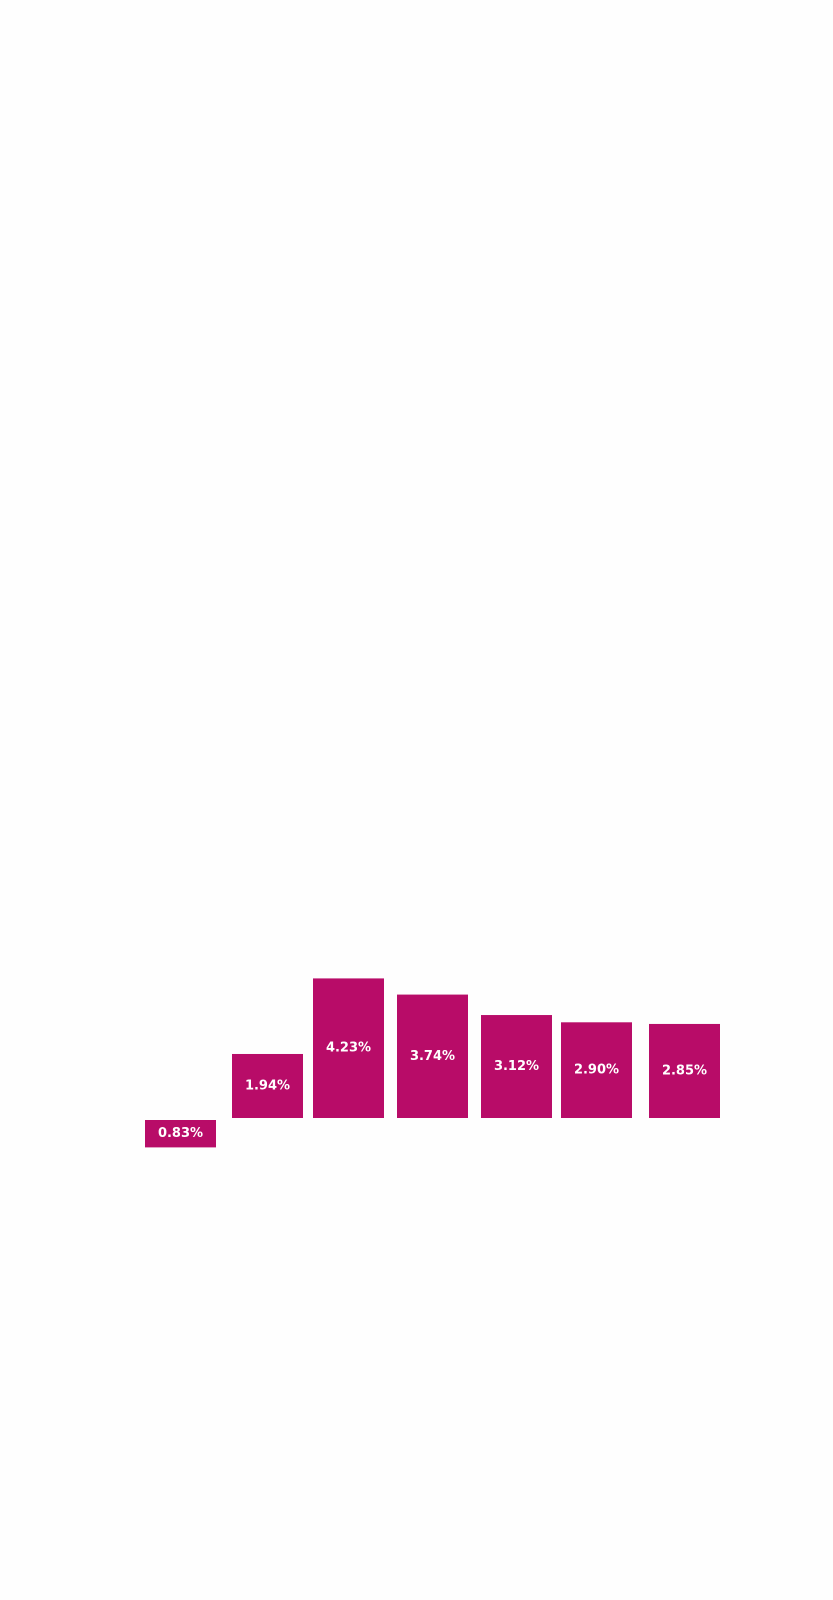 The image size is (833, 1600). I want to click on value-label: 2.85%, so click(684, 1070).